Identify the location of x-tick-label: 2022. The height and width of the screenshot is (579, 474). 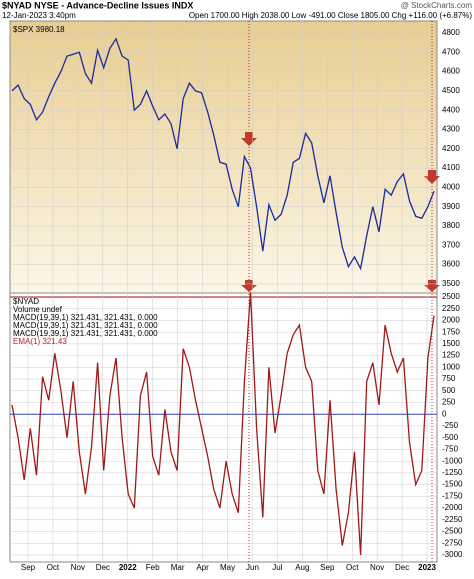
(128, 567).